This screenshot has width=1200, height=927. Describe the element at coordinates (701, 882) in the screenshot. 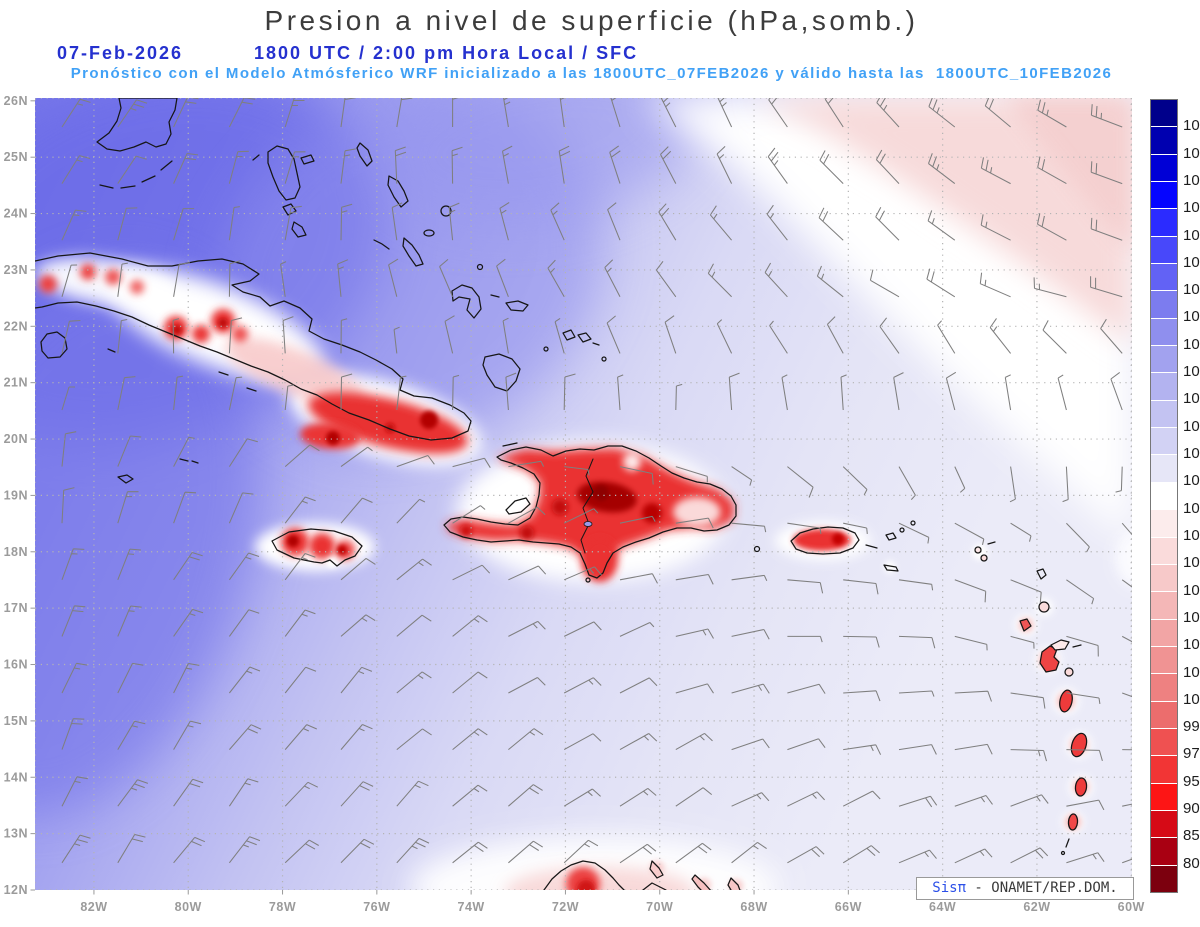

I see `curacao` at that location.